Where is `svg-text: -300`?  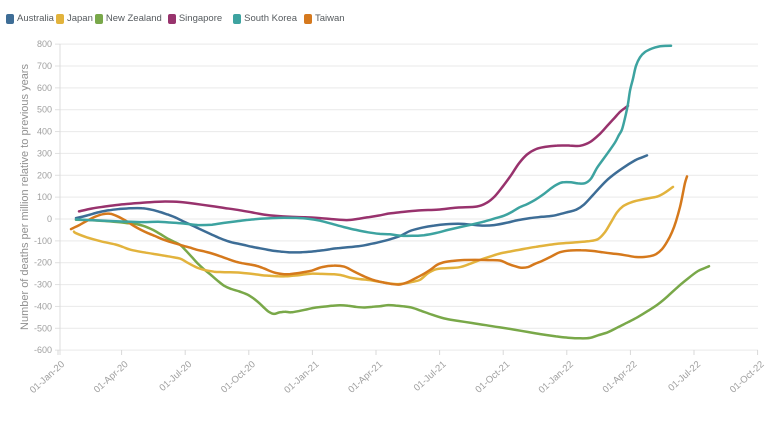 svg-text: -300 is located at coordinates (43, 285).